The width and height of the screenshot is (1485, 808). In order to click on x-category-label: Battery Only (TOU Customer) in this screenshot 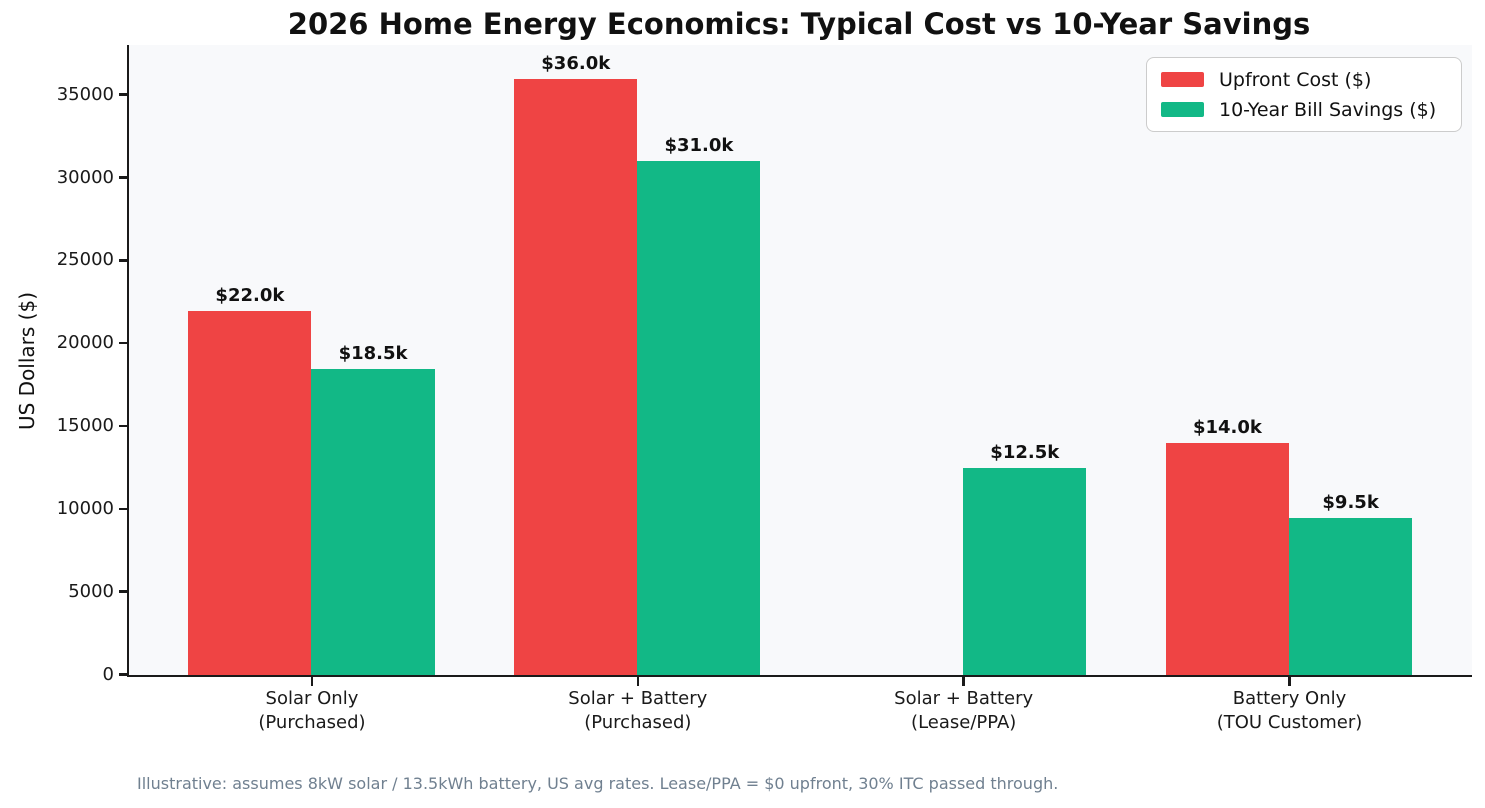, I will do `click(1289, 710)`.